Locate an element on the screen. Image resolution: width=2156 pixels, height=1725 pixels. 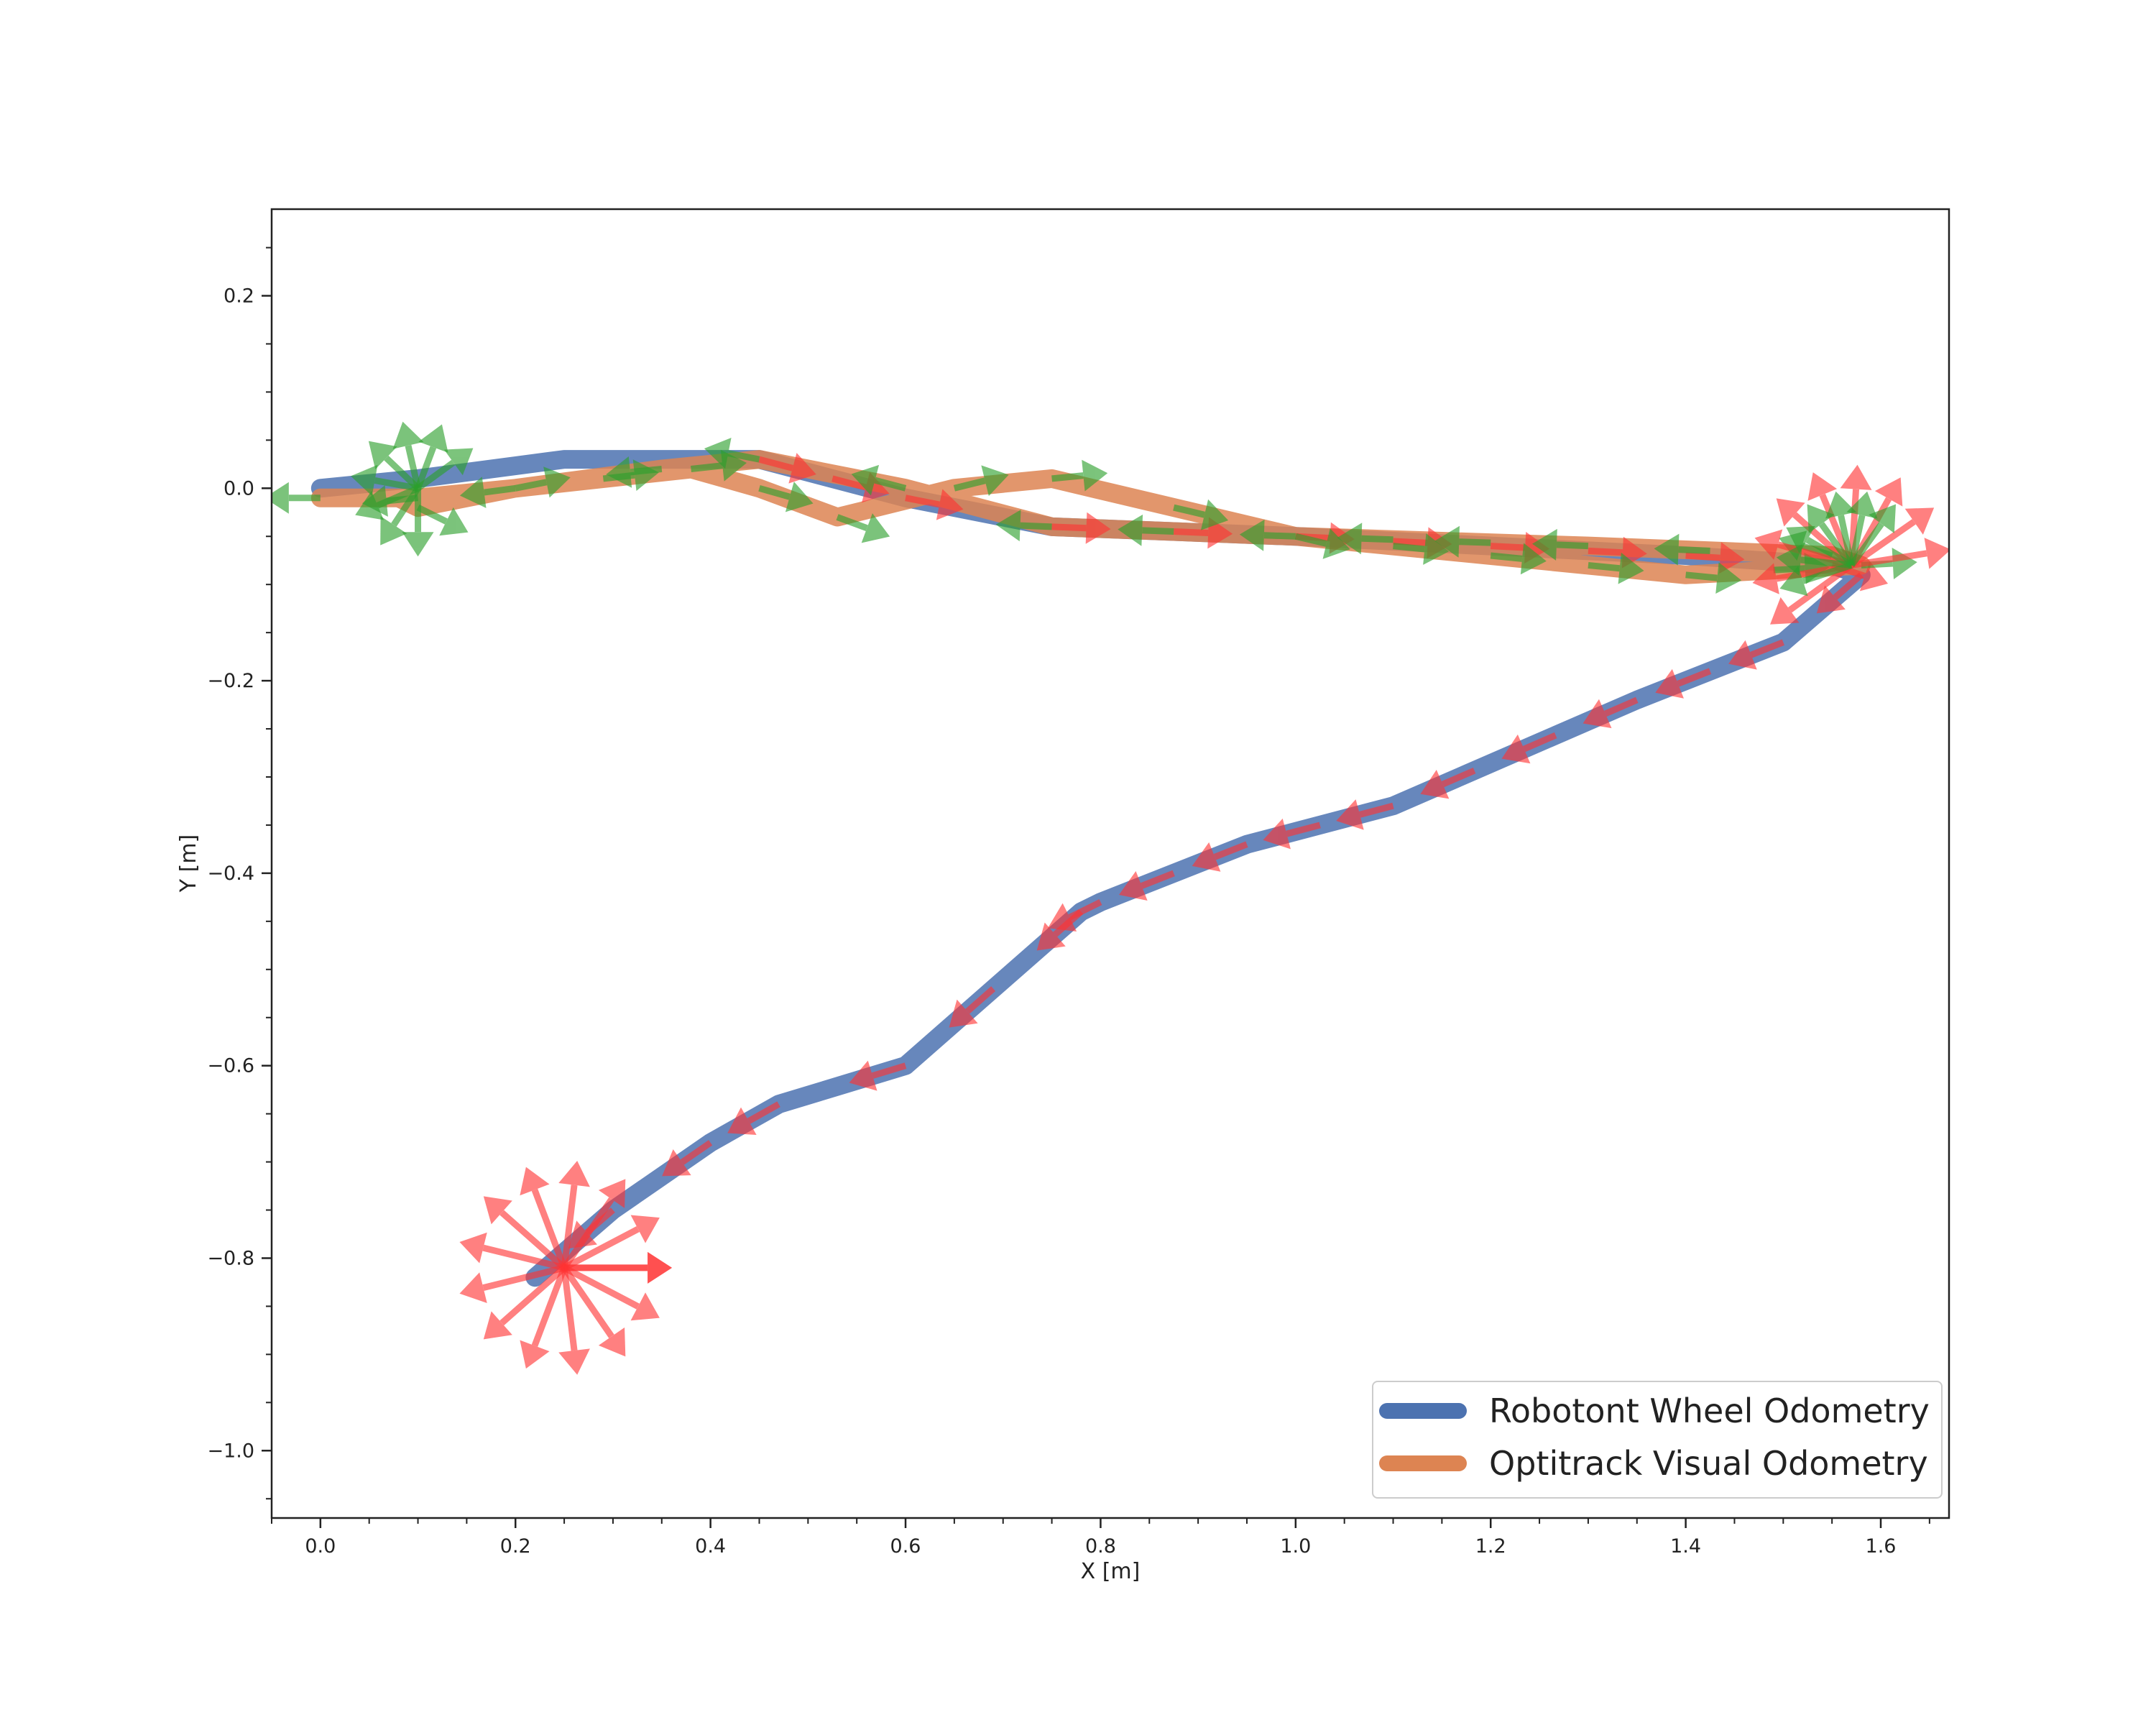
legend-label-series-1: Optitrack Visual Odometry is located at coordinates (1708, 1463).